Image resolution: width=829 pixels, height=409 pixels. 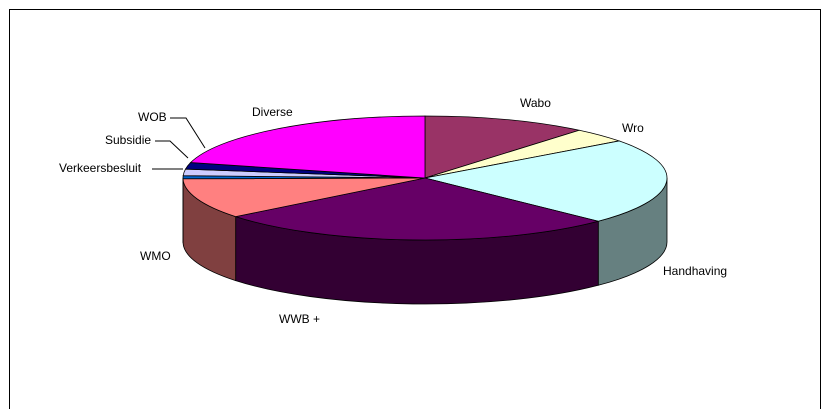 What do you see at coordinates (171, 149) in the screenshot?
I see `leader-line-subsidie` at bounding box center [171, 149].